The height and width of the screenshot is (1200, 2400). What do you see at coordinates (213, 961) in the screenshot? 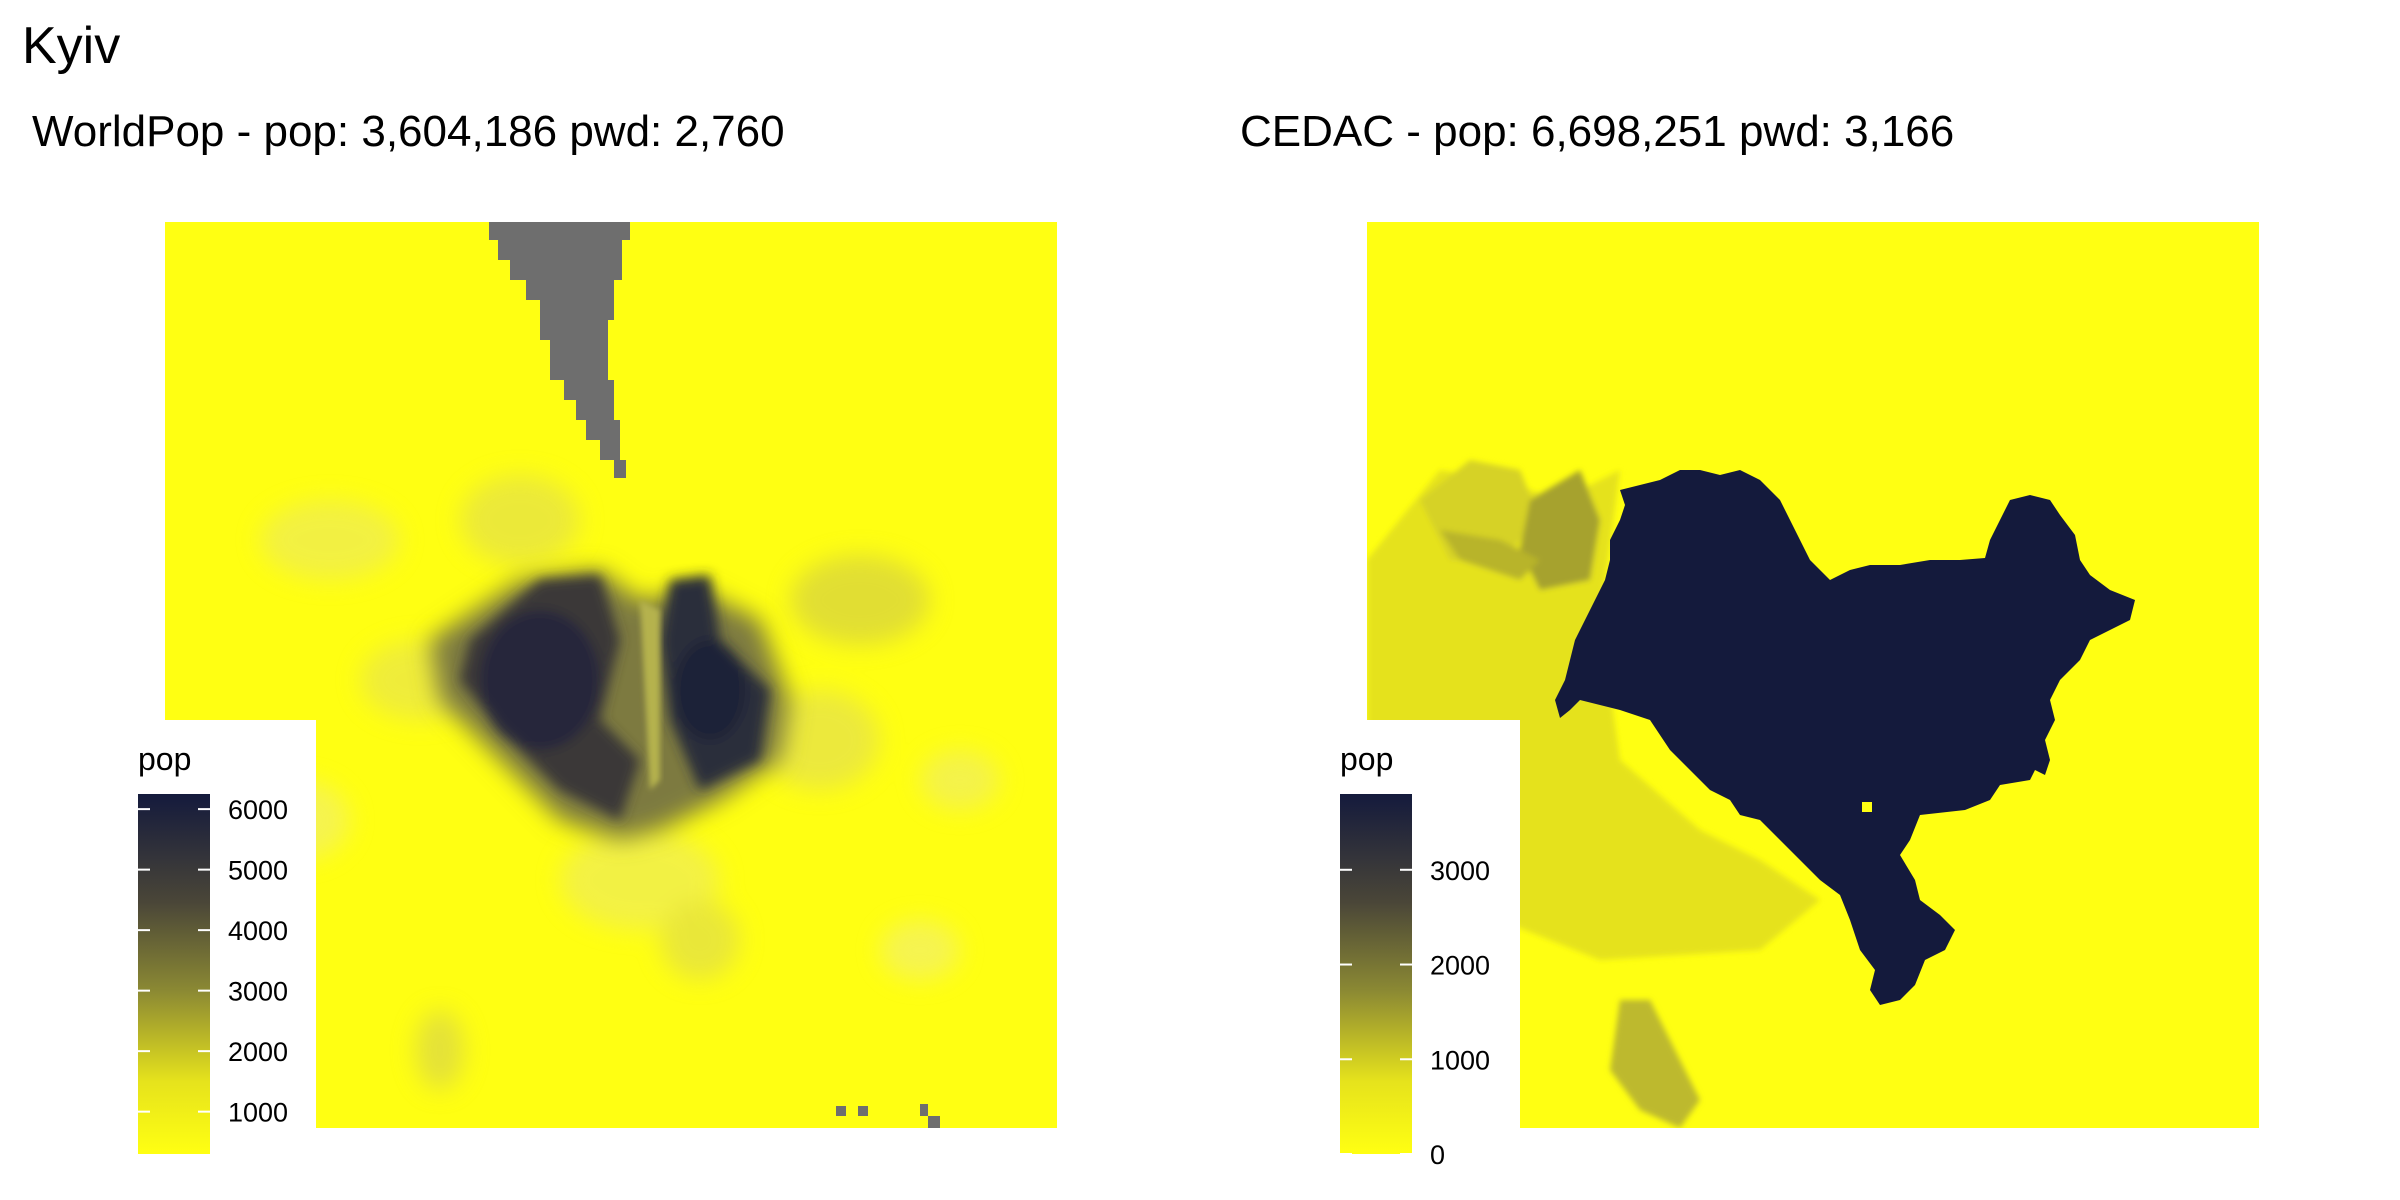
I see `worldpop-legend-ticks: 1000 2000 3000 4000 5000 6000` at bounding box center [213, 961].